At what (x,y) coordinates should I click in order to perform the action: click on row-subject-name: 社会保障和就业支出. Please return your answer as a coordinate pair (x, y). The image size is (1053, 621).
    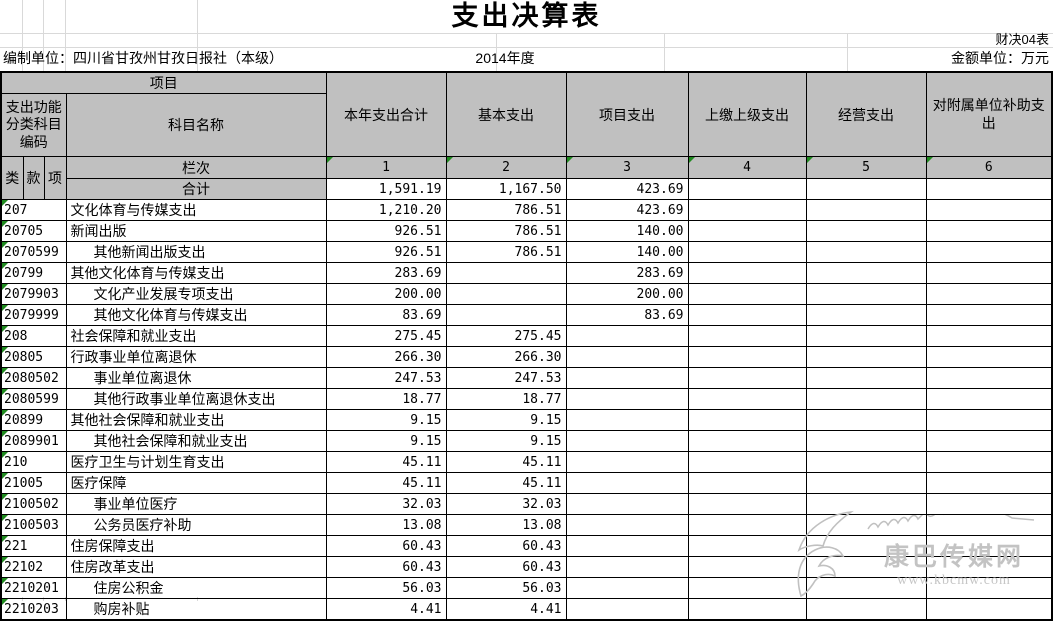
    Looking at the image, I should click on (196, 336).